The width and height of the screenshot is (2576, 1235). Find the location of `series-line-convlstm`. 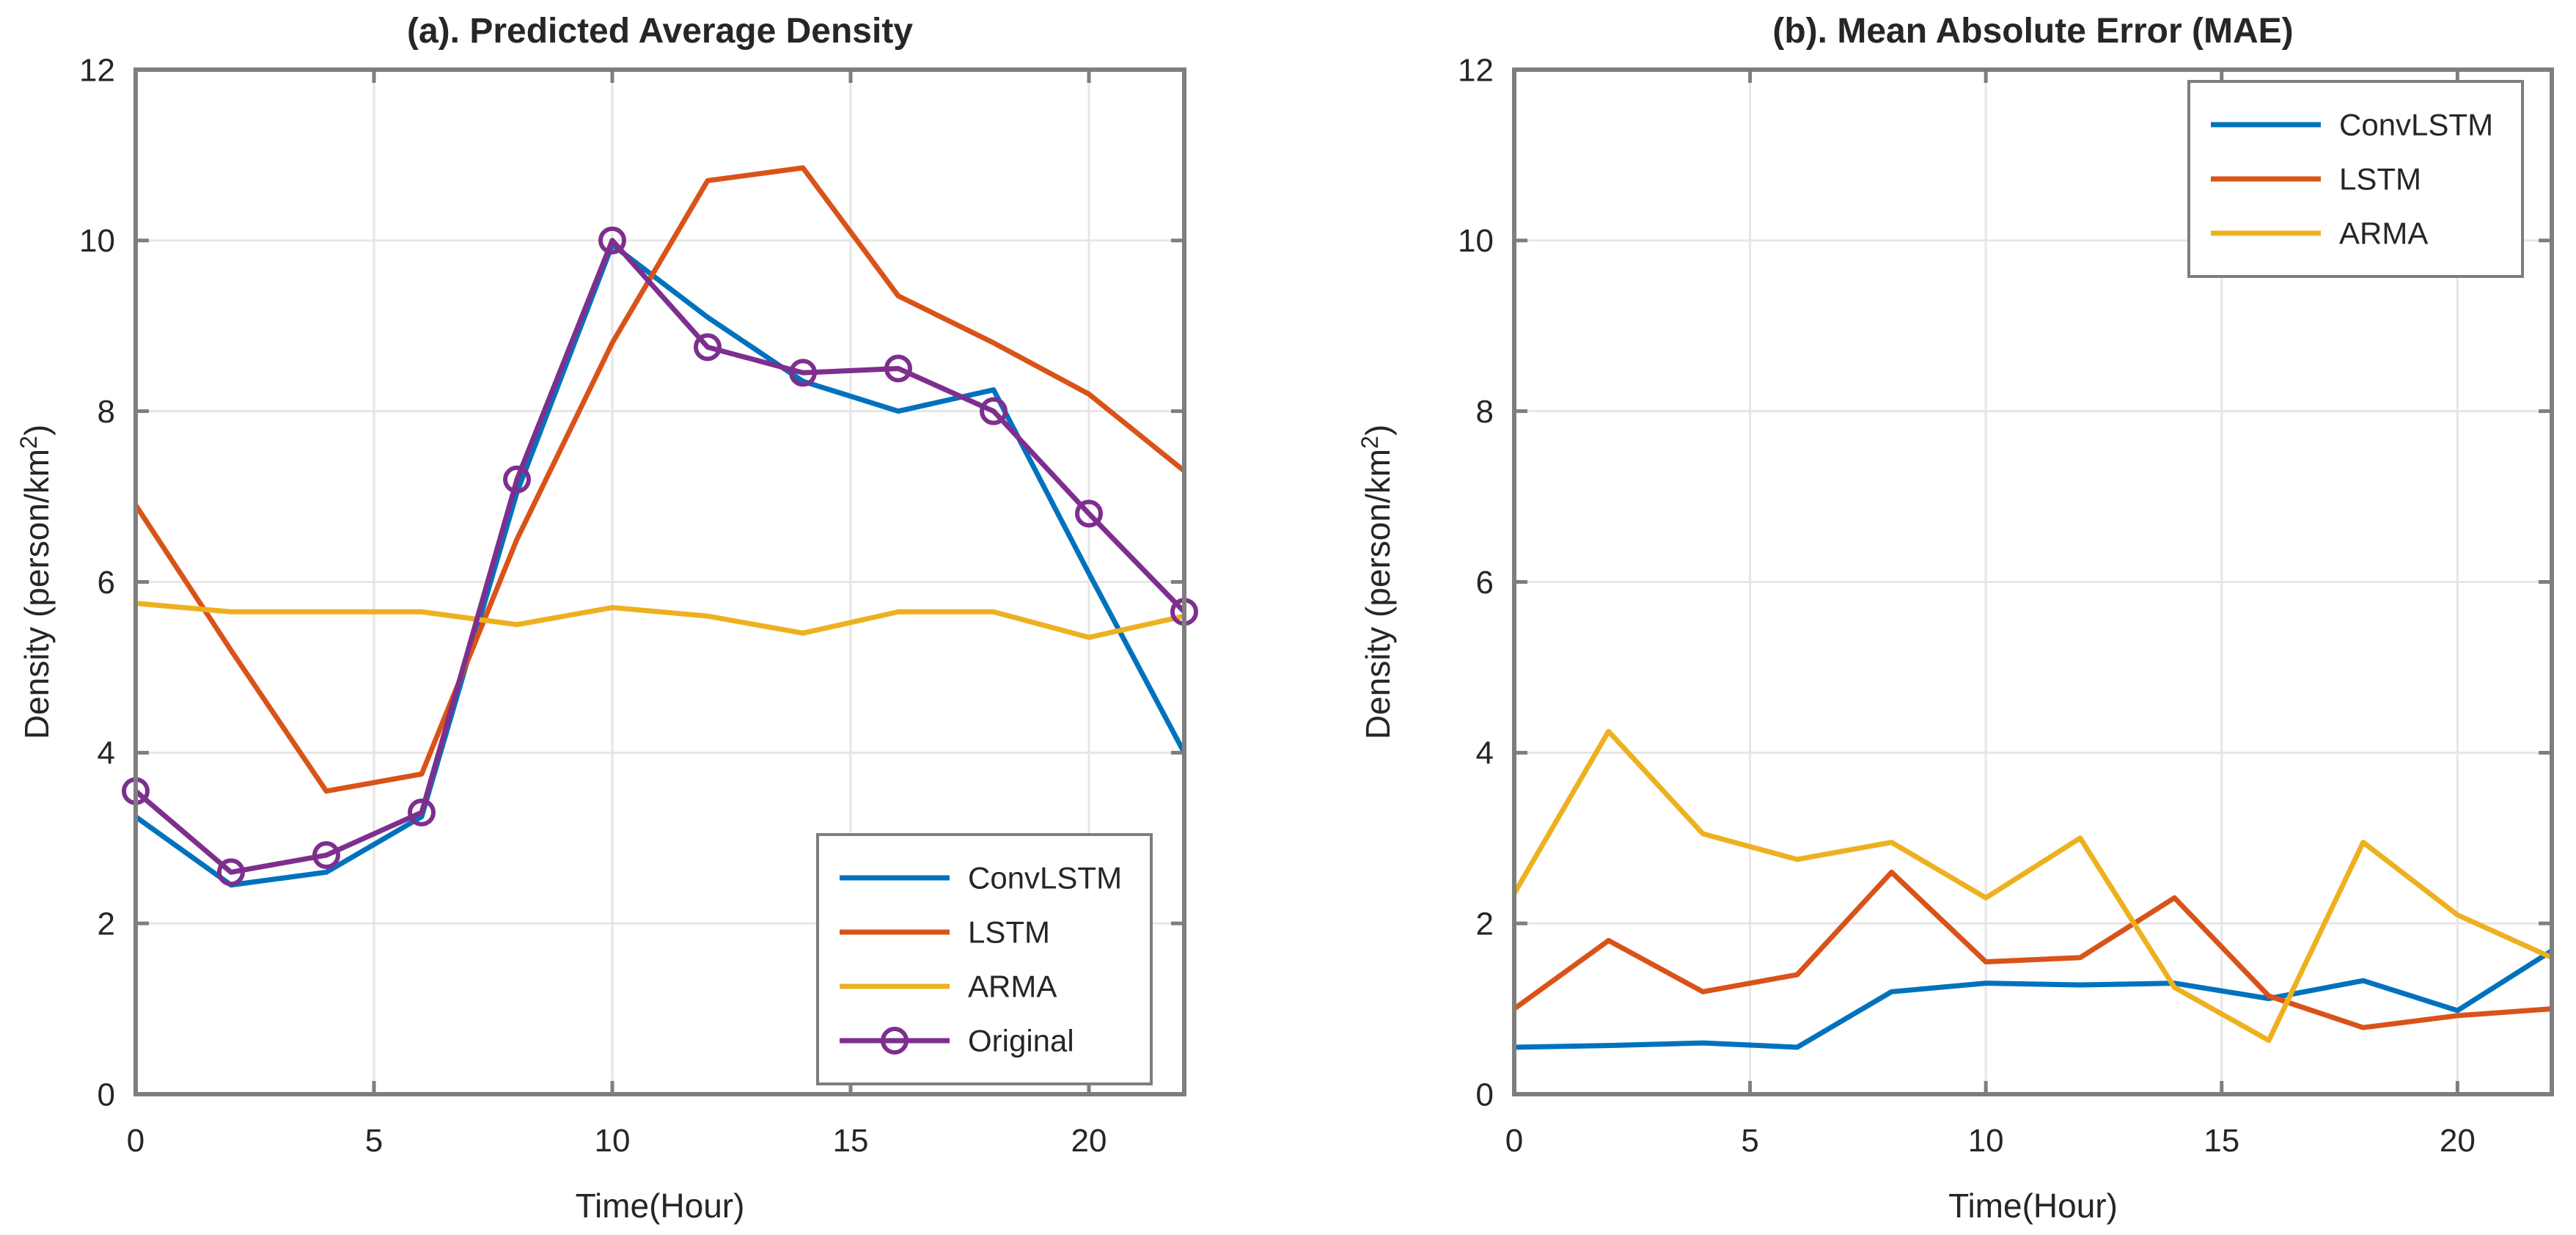

series-line-convlstm is located at coordinates (2033, 999).